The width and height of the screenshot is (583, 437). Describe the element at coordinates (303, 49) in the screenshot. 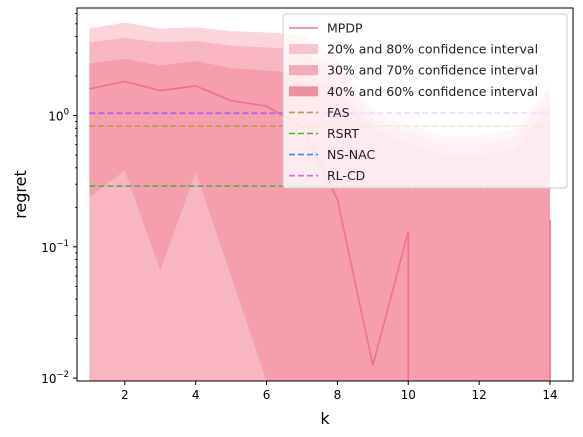

I see `legend-swatch-20-and-80-confidence-interval` at that location.